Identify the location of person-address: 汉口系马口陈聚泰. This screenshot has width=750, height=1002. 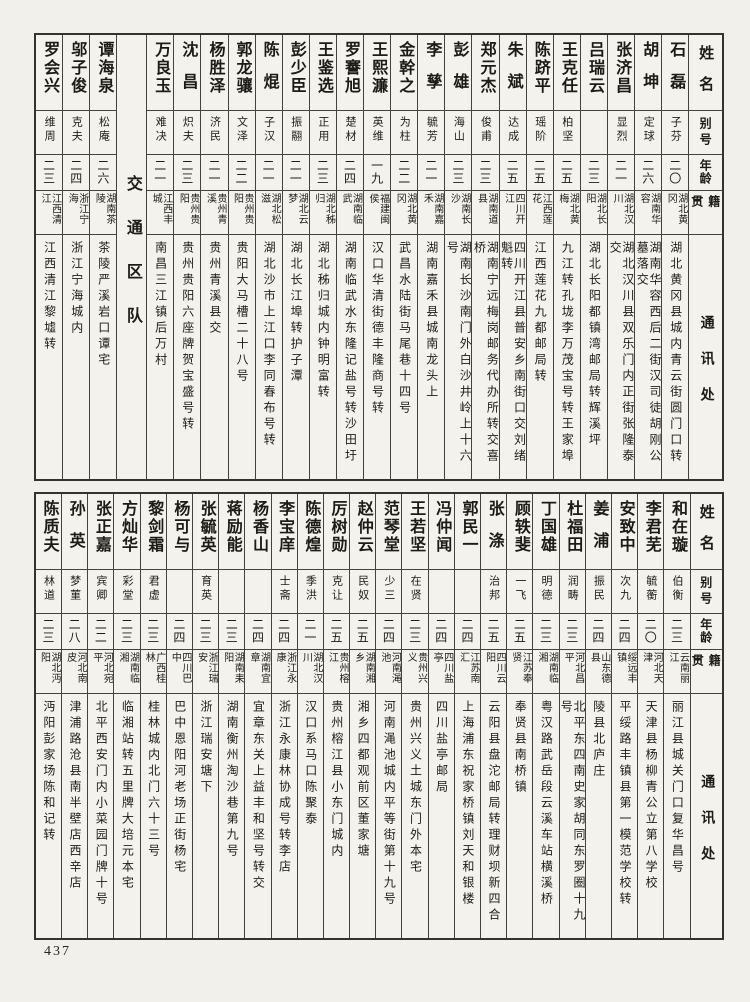
(310, 764).